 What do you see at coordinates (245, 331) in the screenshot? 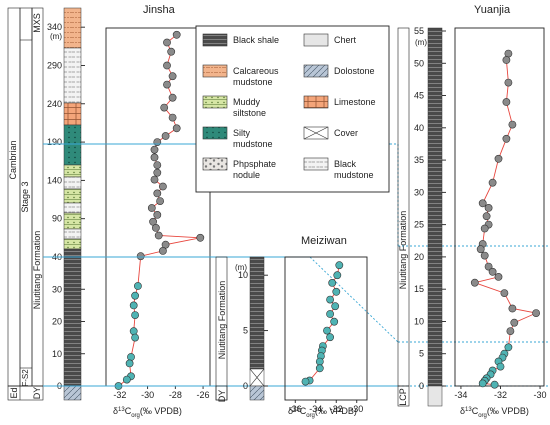
I see `meiziwan-ytick-label: 5` at bounding box center [245, 331].